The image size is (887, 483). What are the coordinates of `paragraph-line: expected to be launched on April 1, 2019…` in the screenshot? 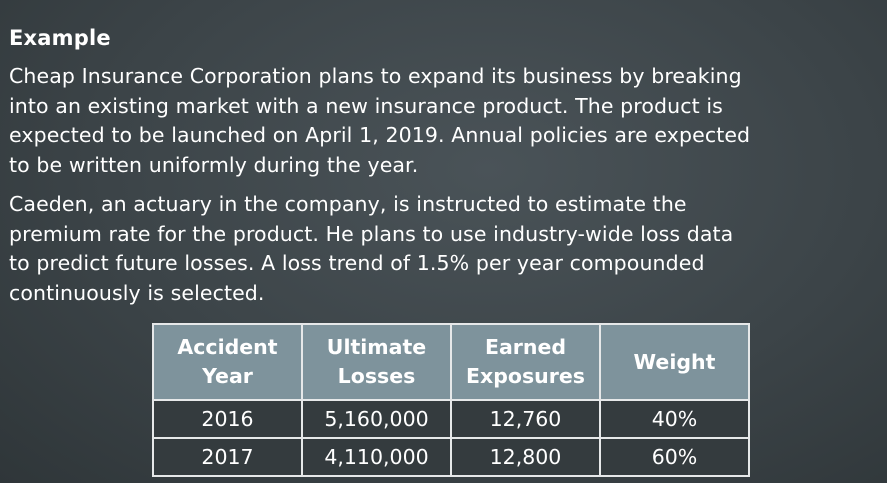 It's located at (380, 135).